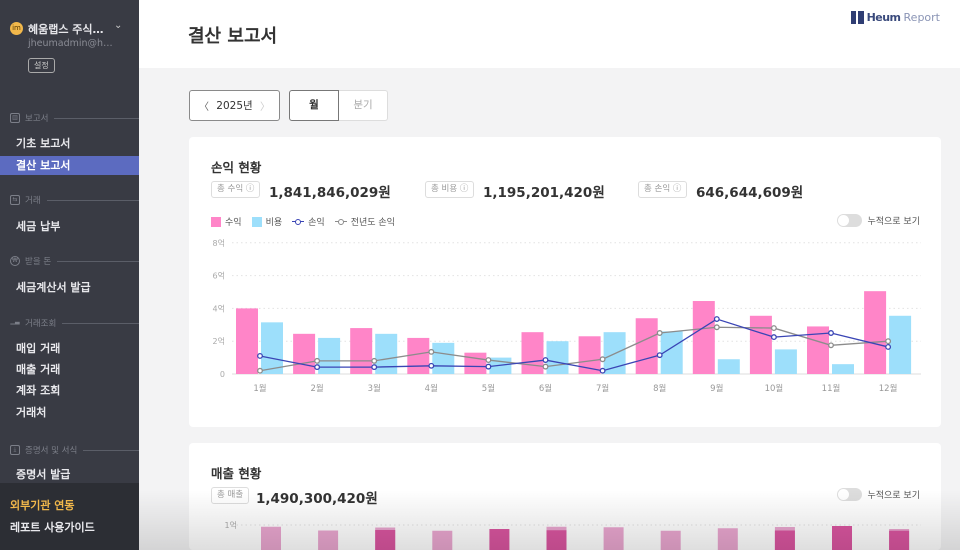  What do you see at coordinates (38, 226) in the screenshot?
I see `sidebar-item-tax-payment: 세금 납부` at bounding box center [38, 226].